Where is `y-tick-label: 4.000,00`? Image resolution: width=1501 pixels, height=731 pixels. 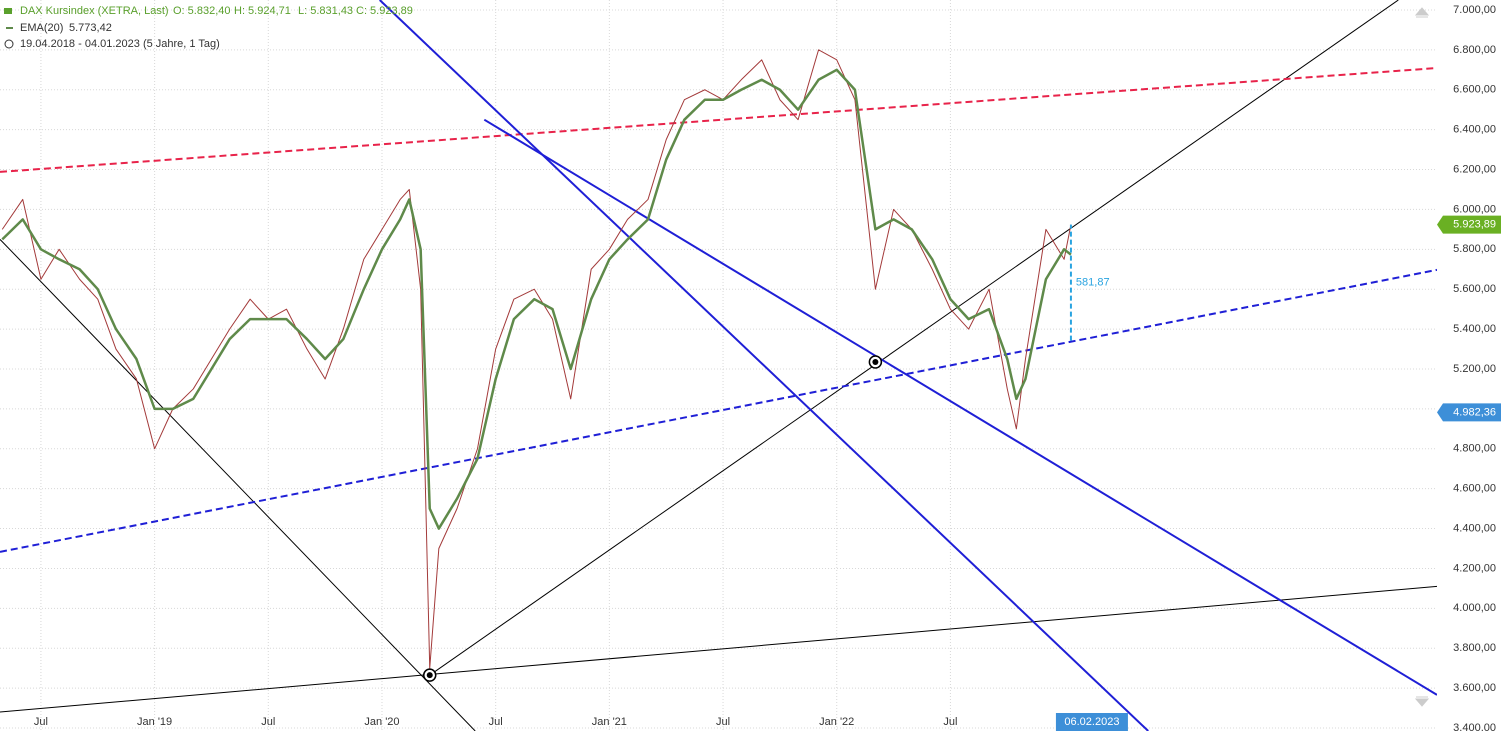 y-tick-label: 4.000,00 is located at coordinates (1474, 608).